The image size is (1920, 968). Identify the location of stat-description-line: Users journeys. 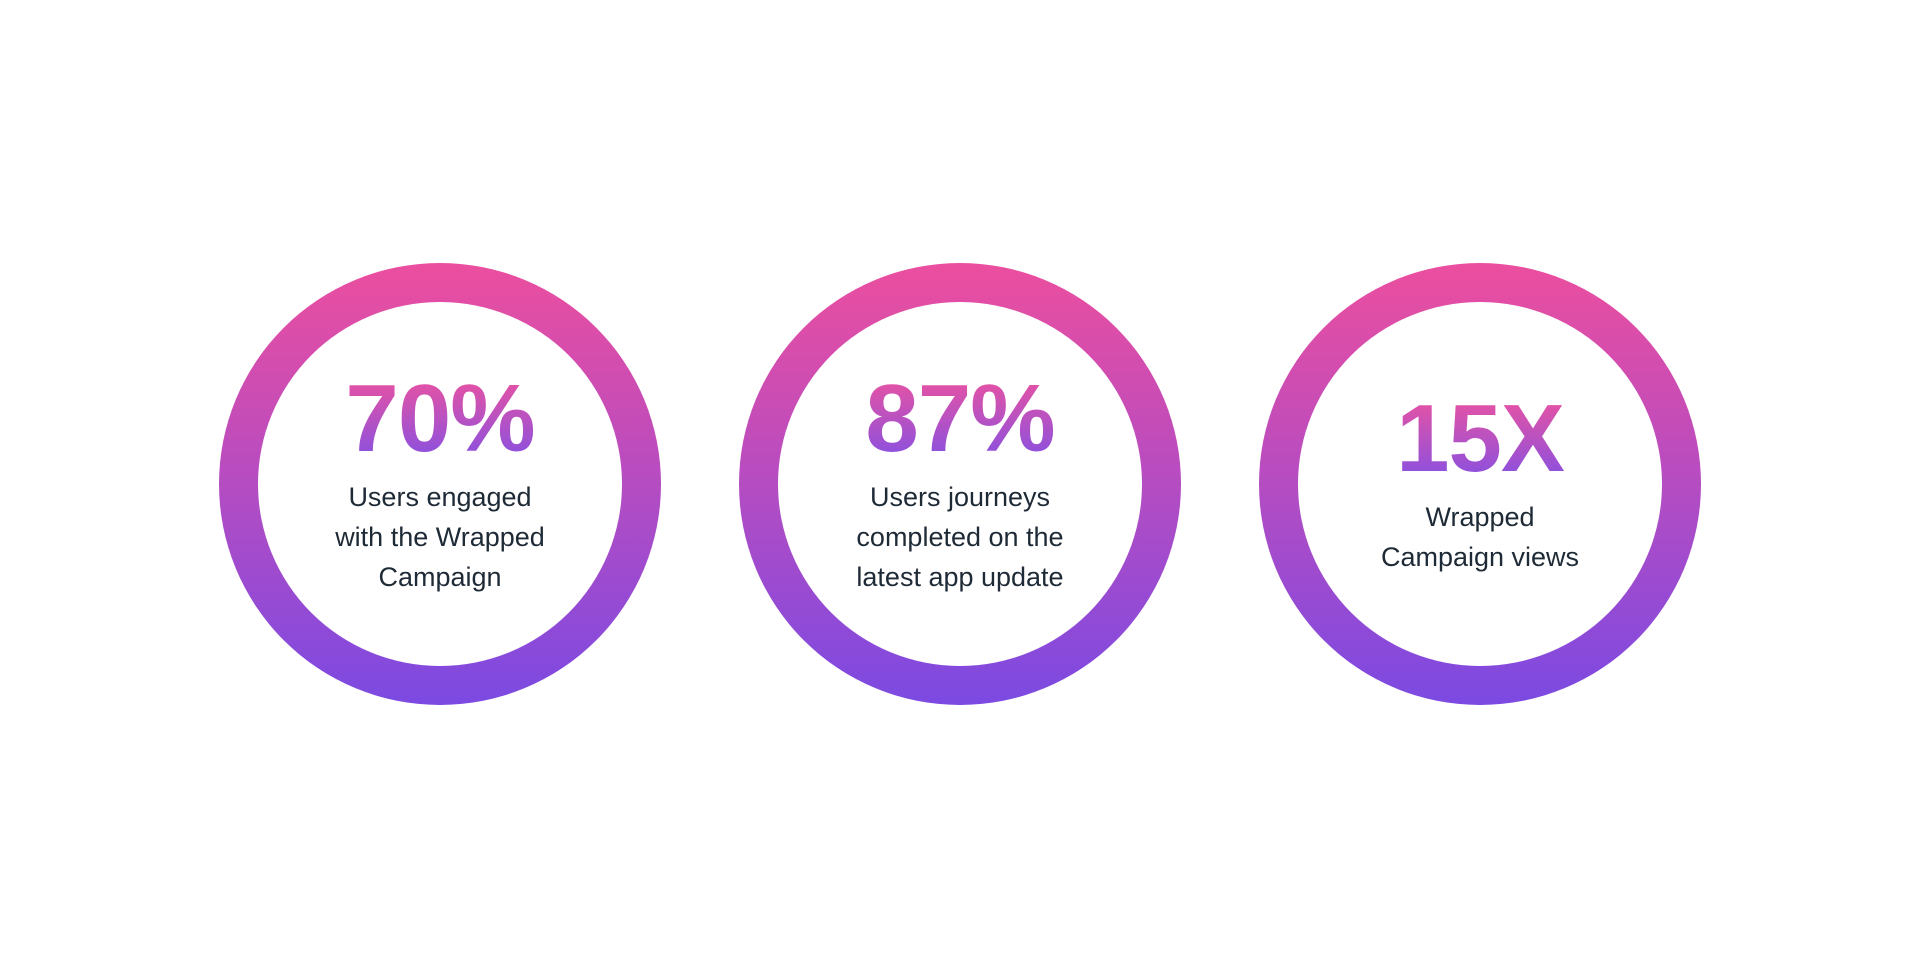
(960, 497).